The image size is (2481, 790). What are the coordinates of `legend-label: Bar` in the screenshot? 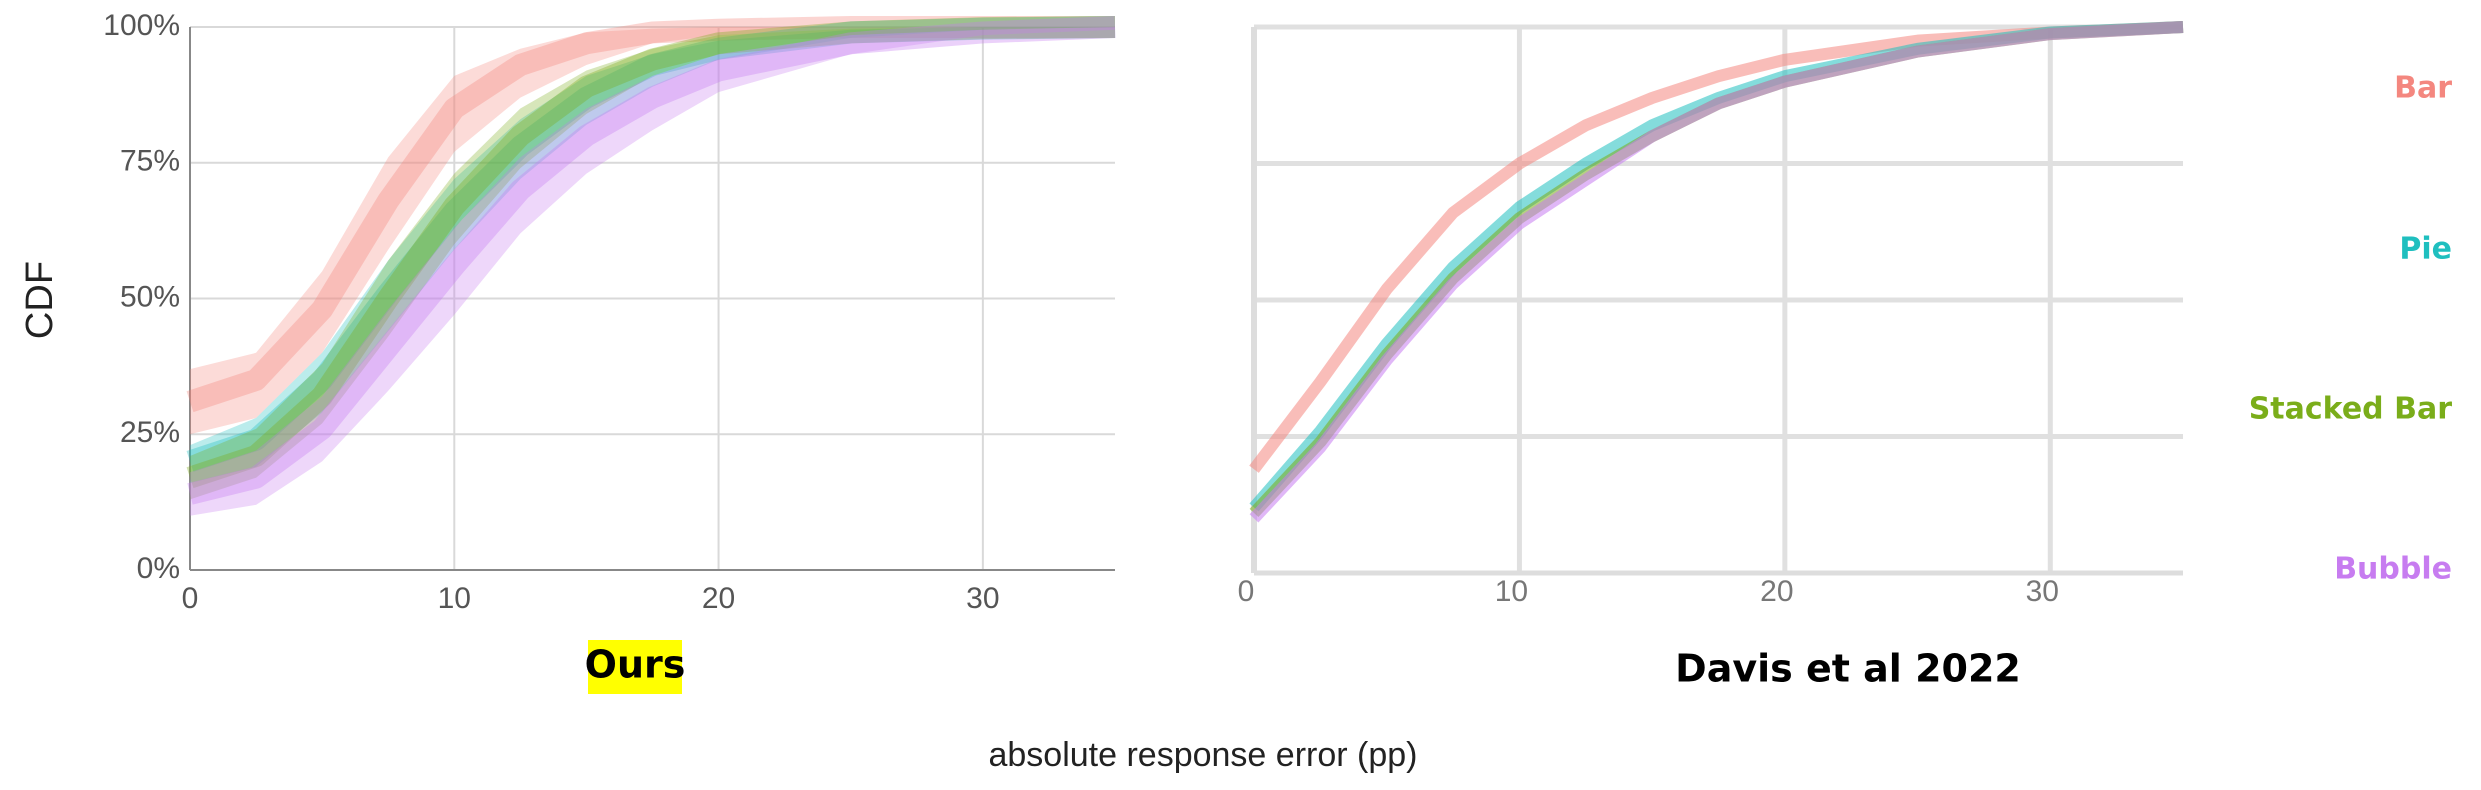 It's located at (2423, 88).